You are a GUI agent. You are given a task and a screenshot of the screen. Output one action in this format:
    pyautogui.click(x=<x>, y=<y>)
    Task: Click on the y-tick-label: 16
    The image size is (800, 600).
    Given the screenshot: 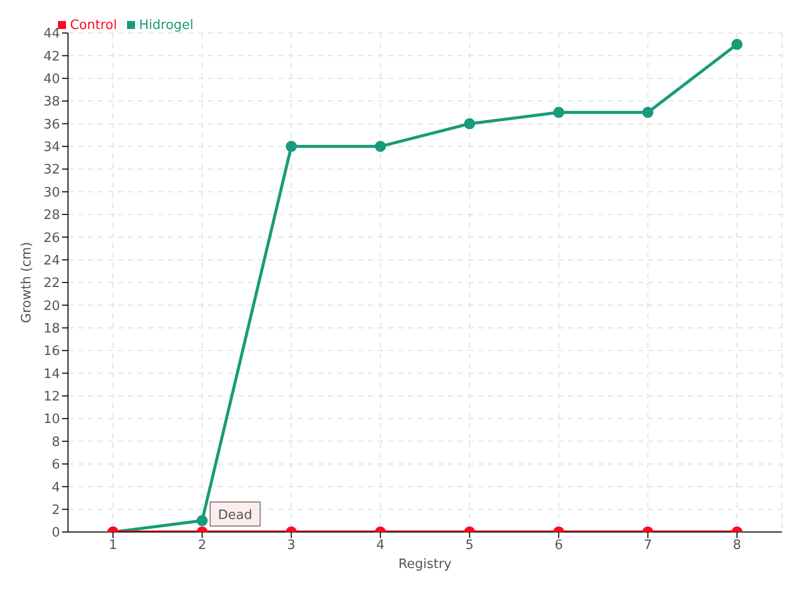 What is the action you would take?
    pyautogui.click(x=51, y=352)
    